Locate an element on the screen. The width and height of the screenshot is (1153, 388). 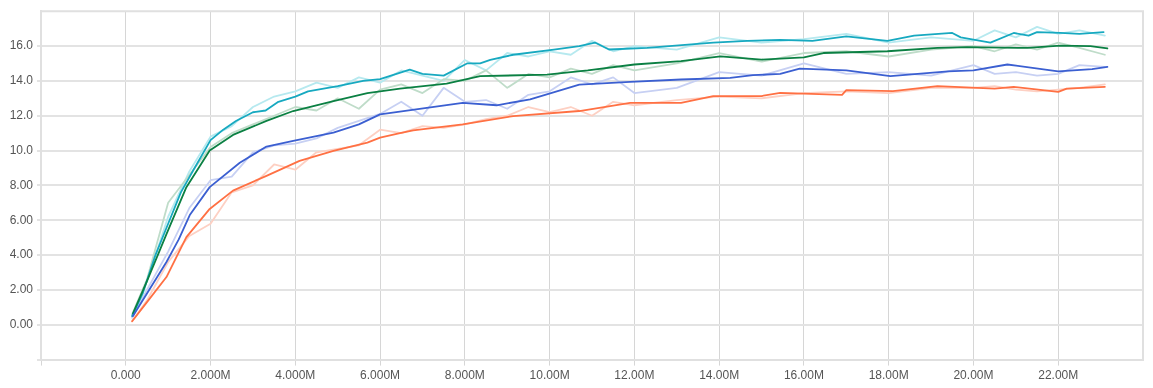
y-tick-label: 8.00 is located at coordinates (21, 184).